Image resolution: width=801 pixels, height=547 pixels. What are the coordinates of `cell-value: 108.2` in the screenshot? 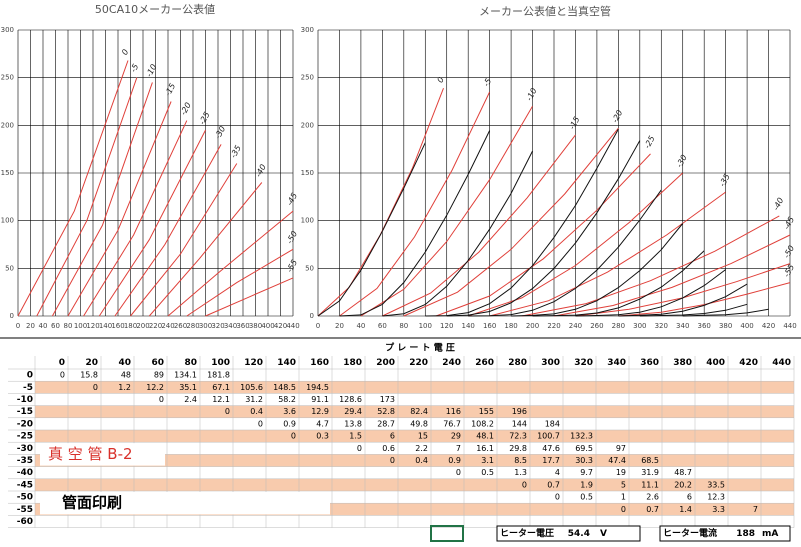 It's located at (482, 423).